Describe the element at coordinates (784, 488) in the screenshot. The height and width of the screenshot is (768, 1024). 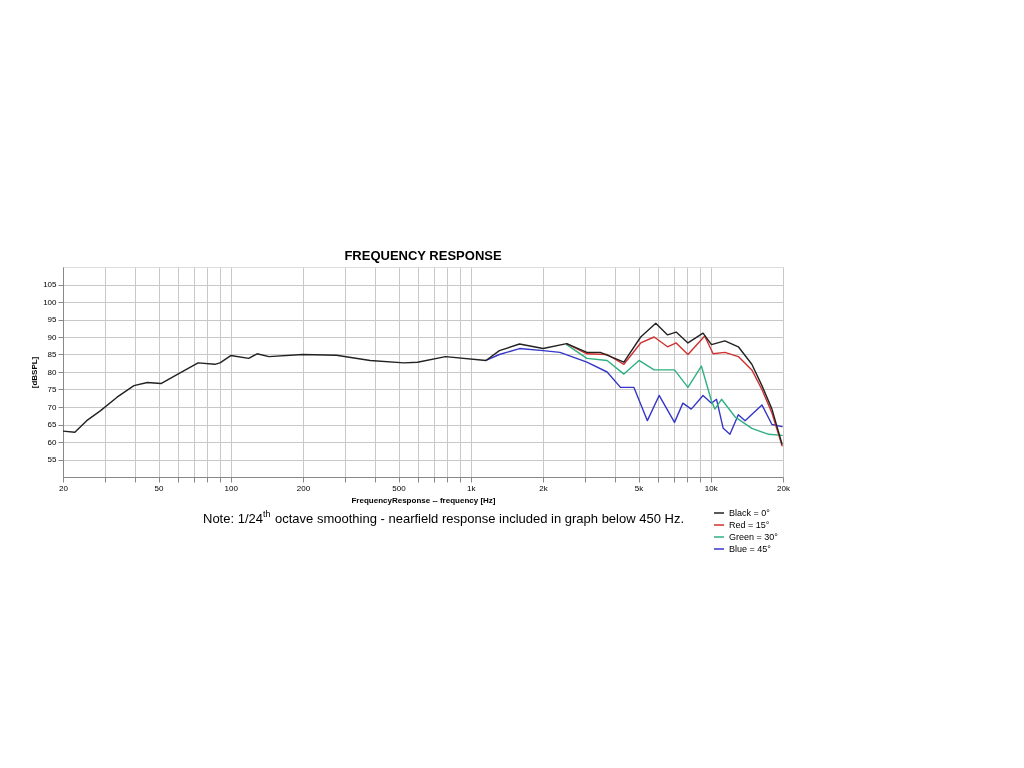
I see `x-tick-label: 20k` at that location.